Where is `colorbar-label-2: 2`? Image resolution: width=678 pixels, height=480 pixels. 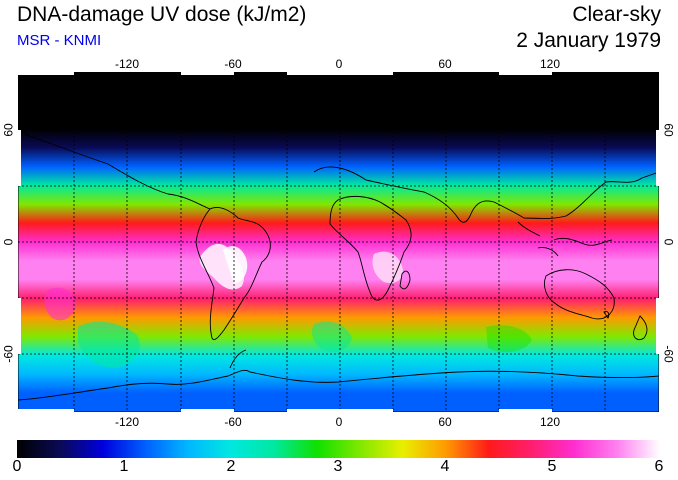 colorbar-label-2: 2 is located at coordinates (231, 466).